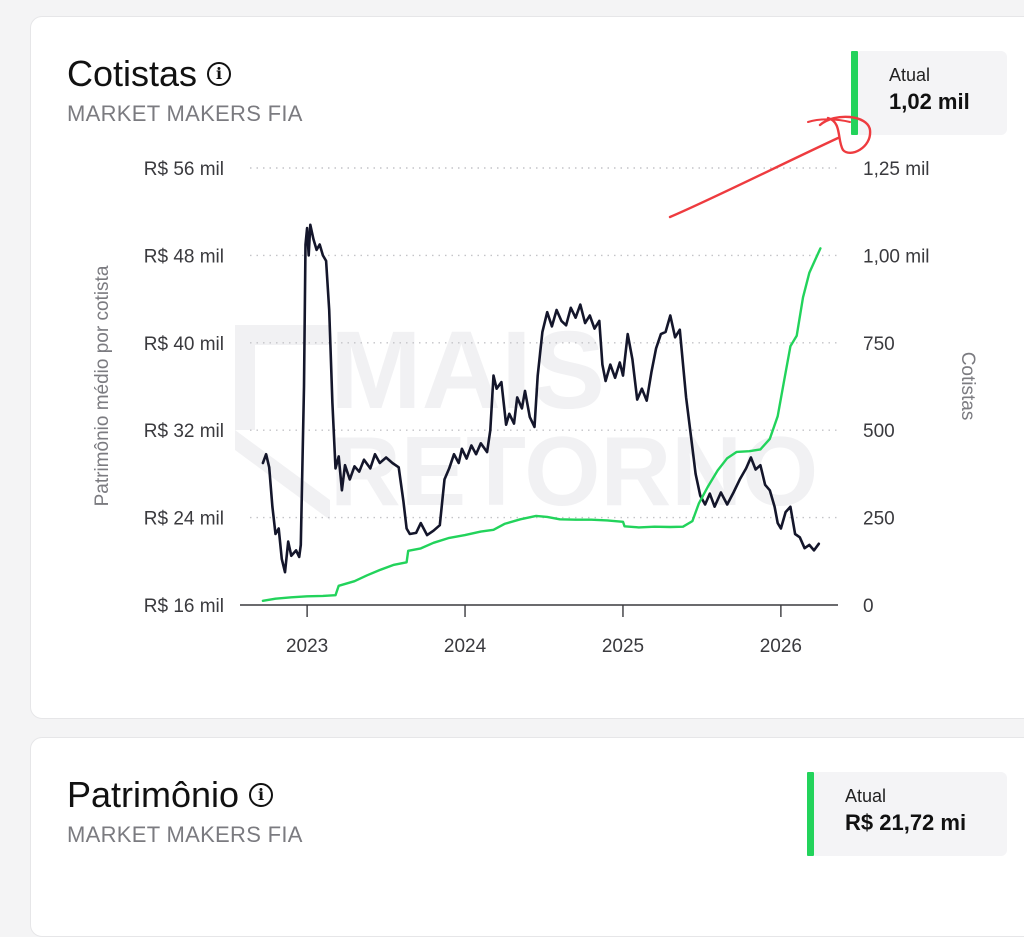  What do you see at coordinates (879, 344) in the screenshot?
I see `right-tick-label: 750` at bounding box center [879, 344].